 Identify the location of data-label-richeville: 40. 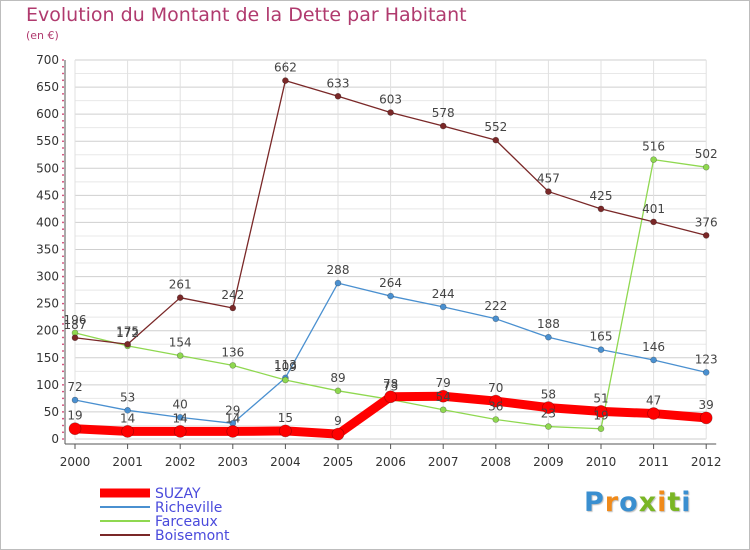
(180, 404).